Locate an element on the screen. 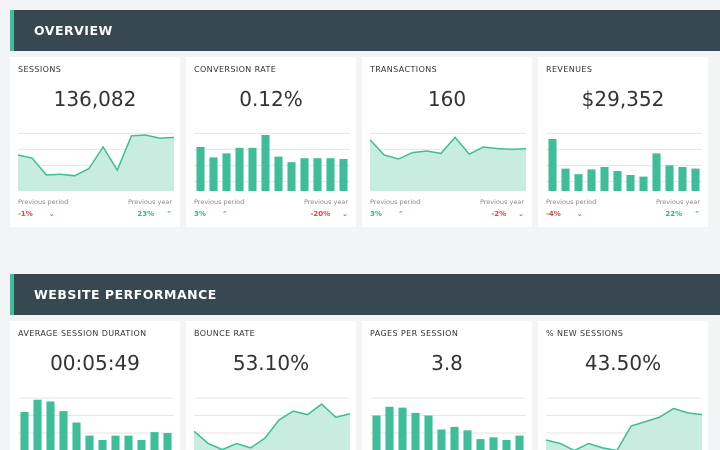  section-header-website-performance: WEBSITE PERFORMANCE is located at coordinates (365, 294).